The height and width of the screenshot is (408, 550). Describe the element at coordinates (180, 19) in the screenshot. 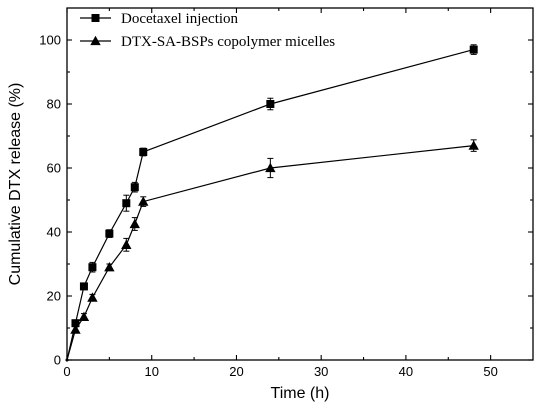

I see `legend-label: Docetaxel injection` at that location.